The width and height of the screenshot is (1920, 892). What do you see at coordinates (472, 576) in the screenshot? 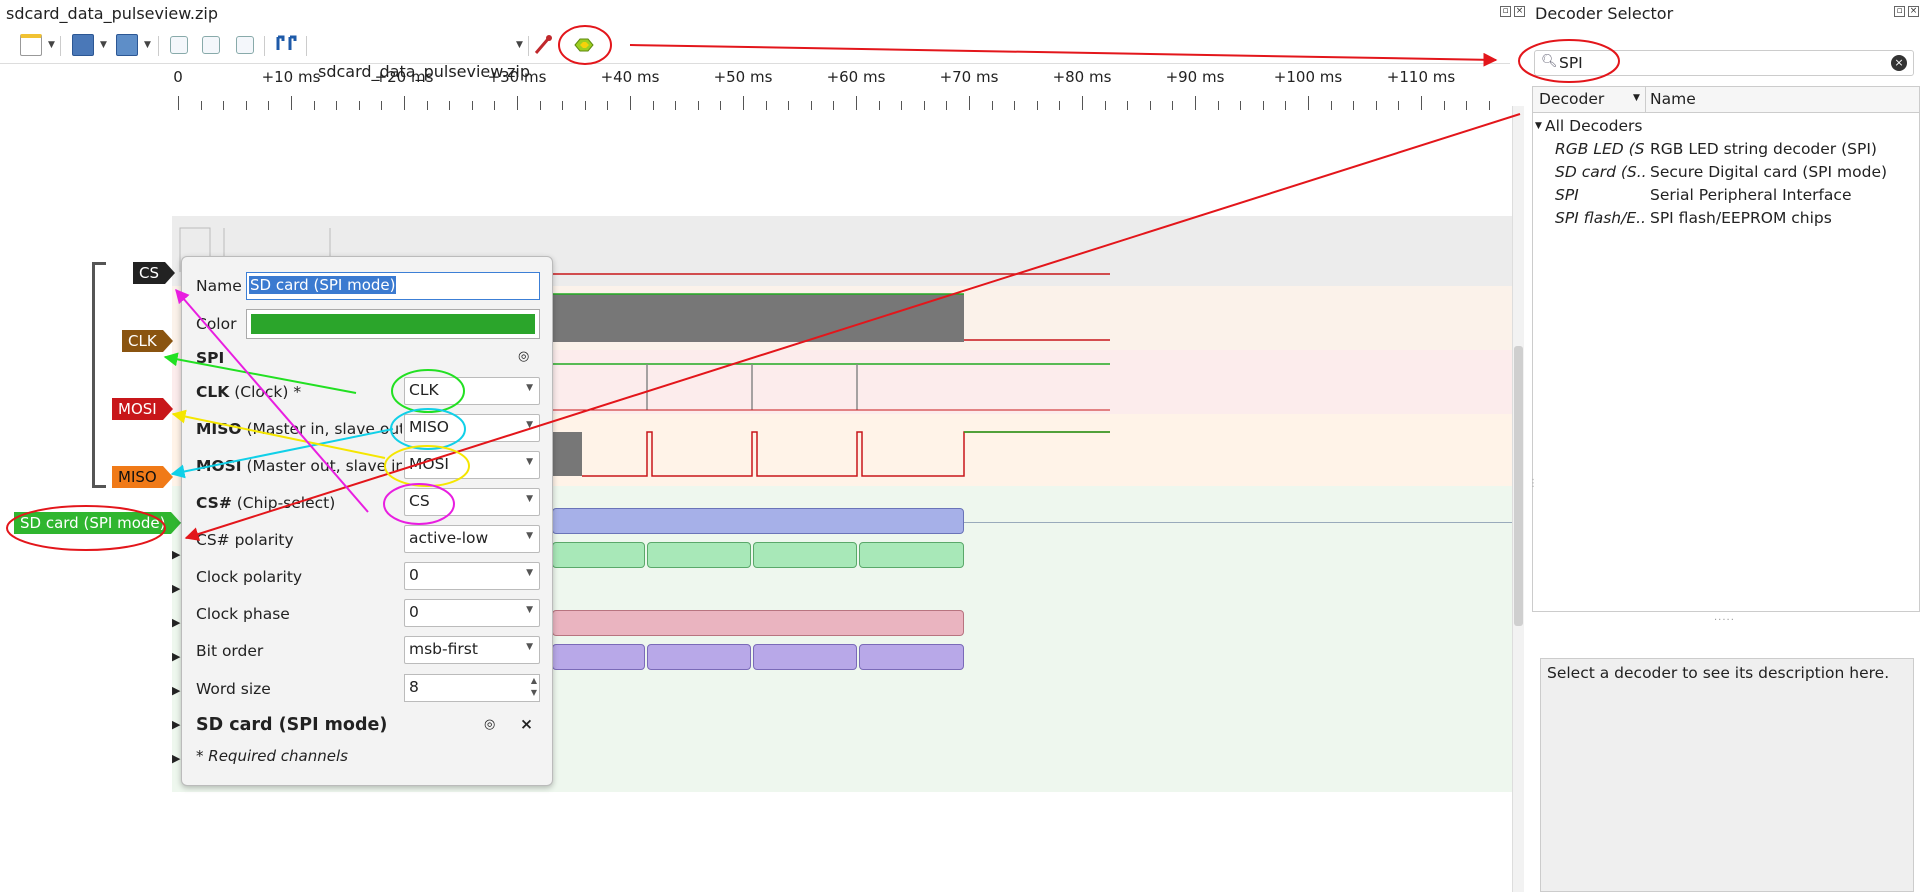
I see `clock-polarity-select: 0 ▼` at bounding box center [472, 576].